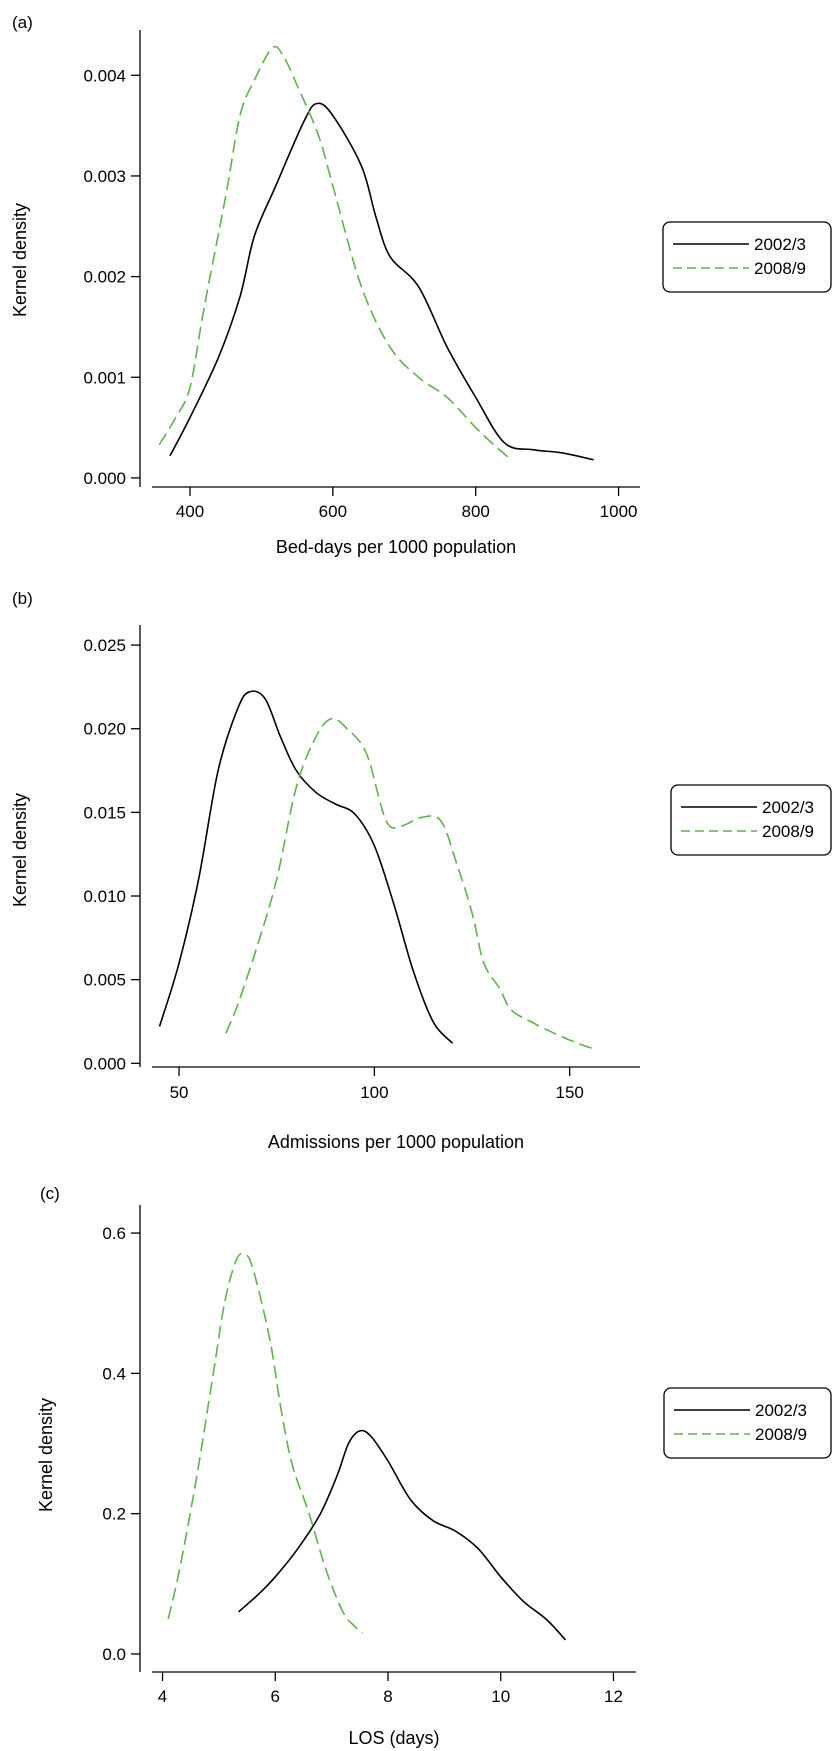  Describe the element at coordinates (114, 1373) in the screenshot. I see `chart-2-y-tick-label: 0.4` at that location.